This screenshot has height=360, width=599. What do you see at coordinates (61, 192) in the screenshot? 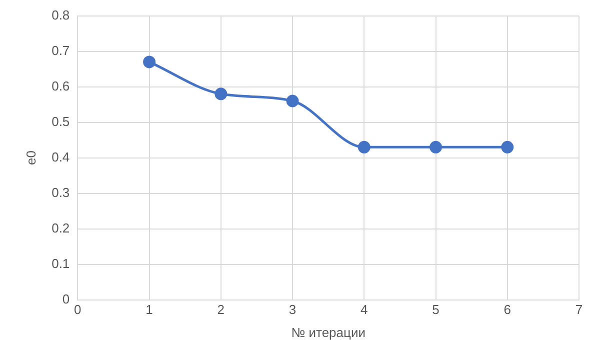
I see `y-tick-label: 0.3` at bounding box center [61, 192].